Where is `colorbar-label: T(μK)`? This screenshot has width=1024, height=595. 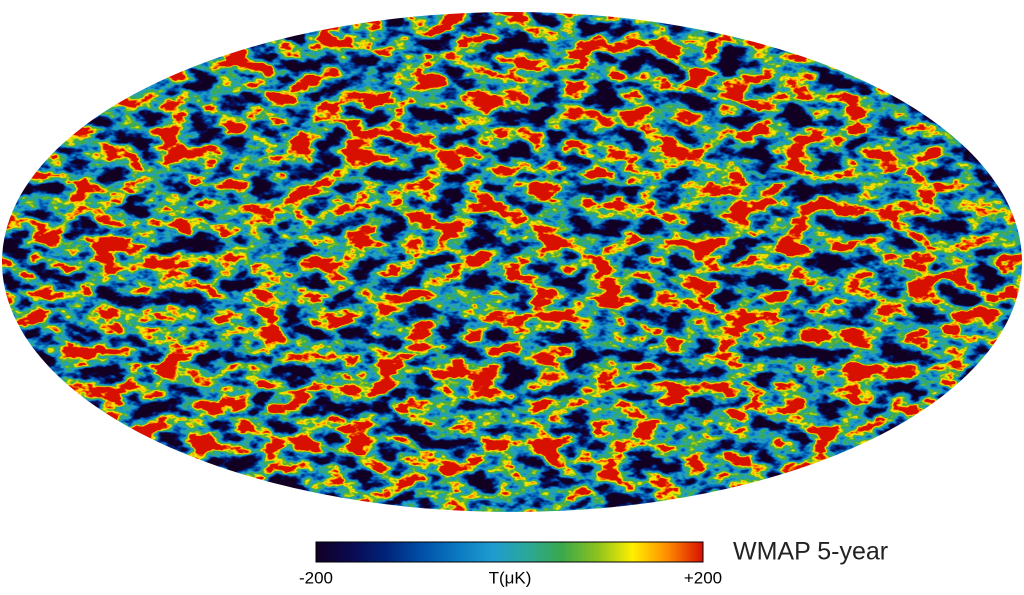 colorbar-label: T(μK) is located at coordinates (510, 577).